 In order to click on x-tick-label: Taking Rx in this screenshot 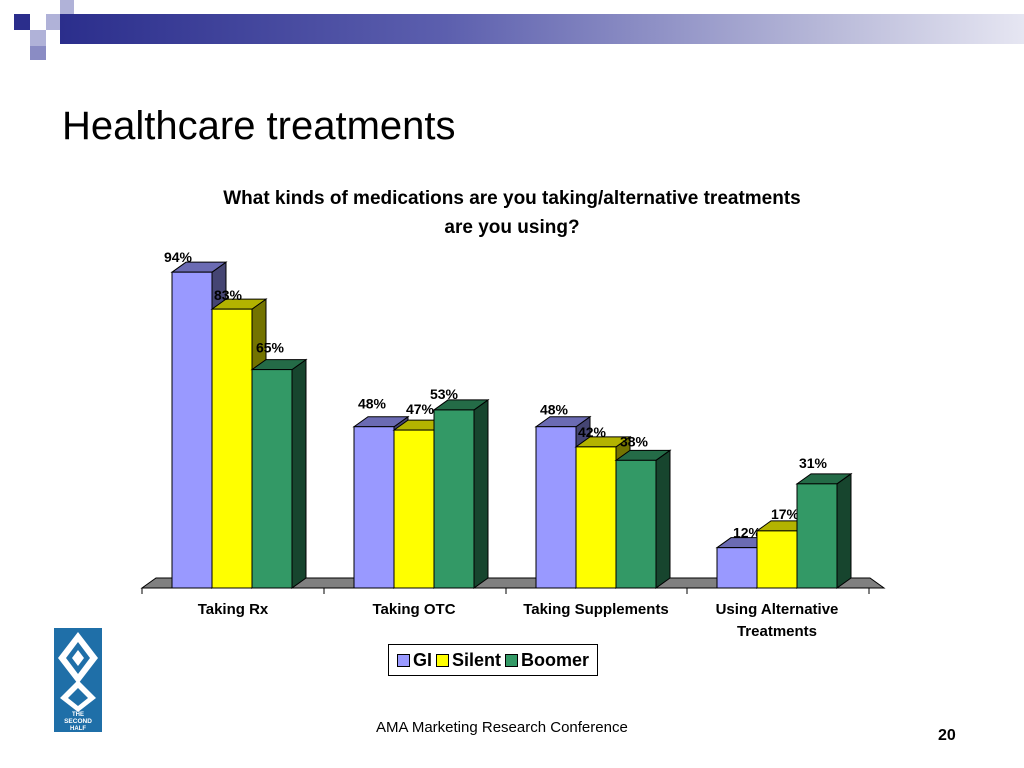, I will do `click(233, 609)`.